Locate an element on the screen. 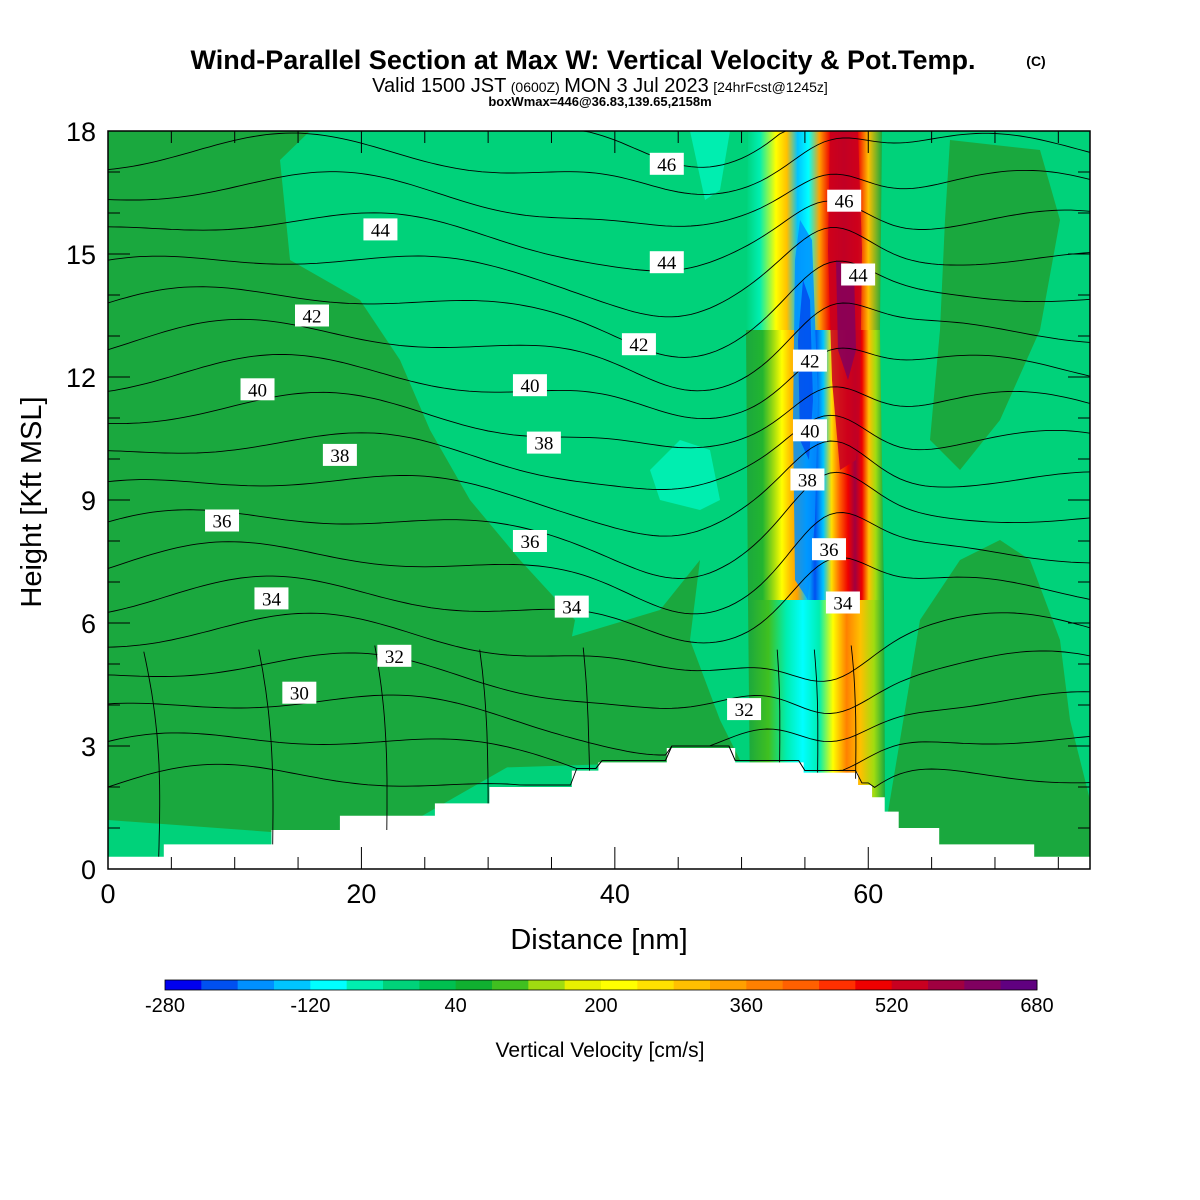  theta-label-text: 42 is located at coordinates (638, 345).